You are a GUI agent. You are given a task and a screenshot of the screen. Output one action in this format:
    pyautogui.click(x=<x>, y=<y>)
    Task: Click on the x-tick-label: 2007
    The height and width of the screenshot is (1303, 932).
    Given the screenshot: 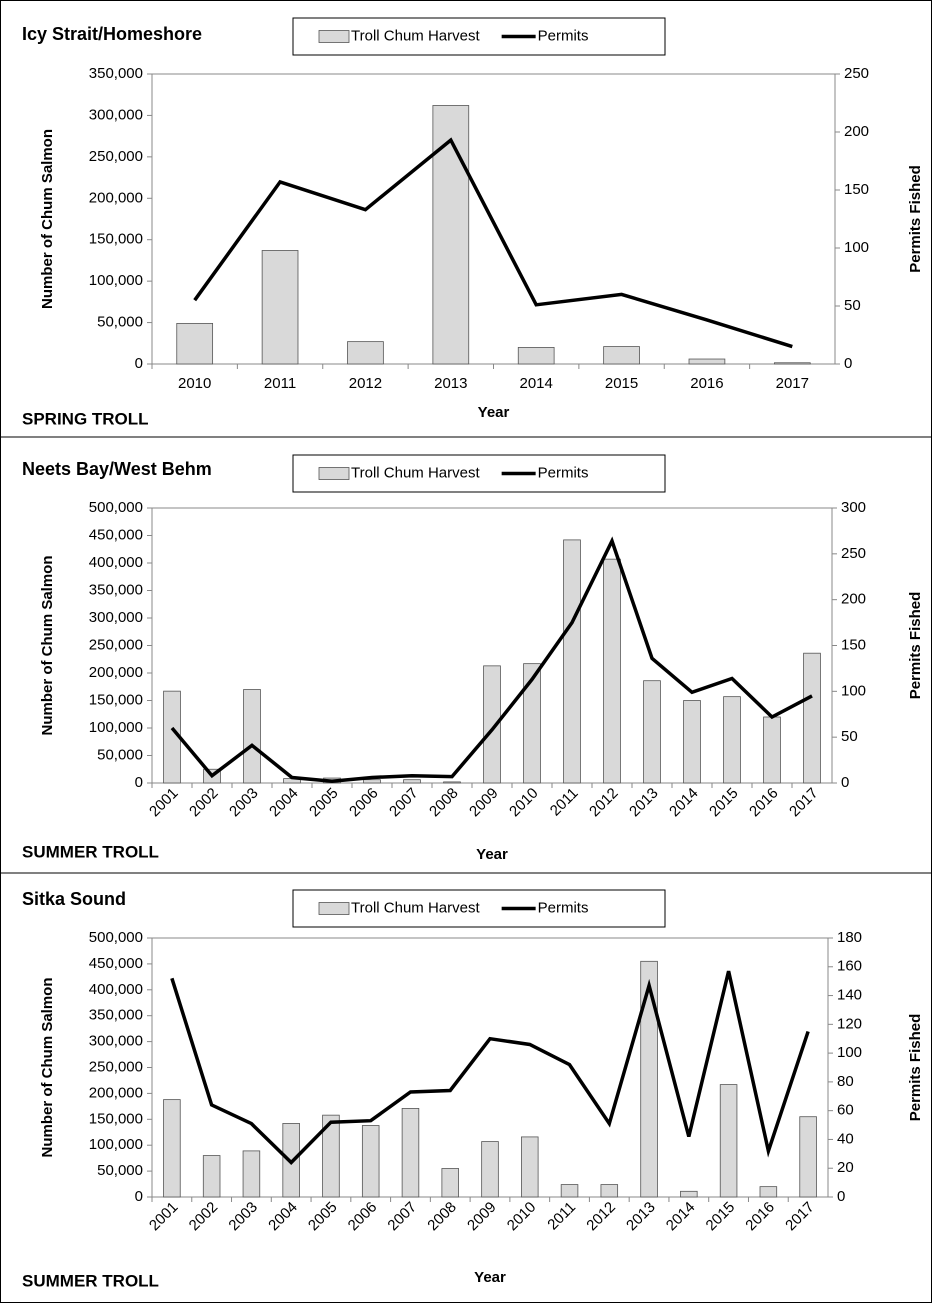 What is the action you would take?
    pyautogui.click(x=404, y=803)
    